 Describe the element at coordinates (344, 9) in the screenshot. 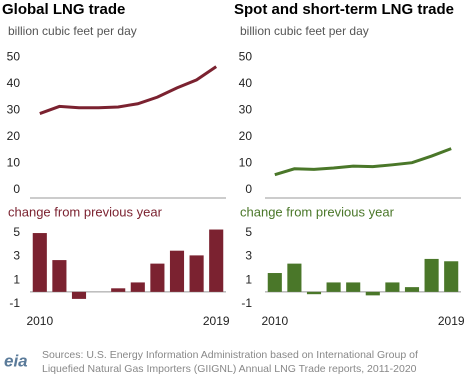

I see `chart-title: Spot and short-term LNG trade` at that location.